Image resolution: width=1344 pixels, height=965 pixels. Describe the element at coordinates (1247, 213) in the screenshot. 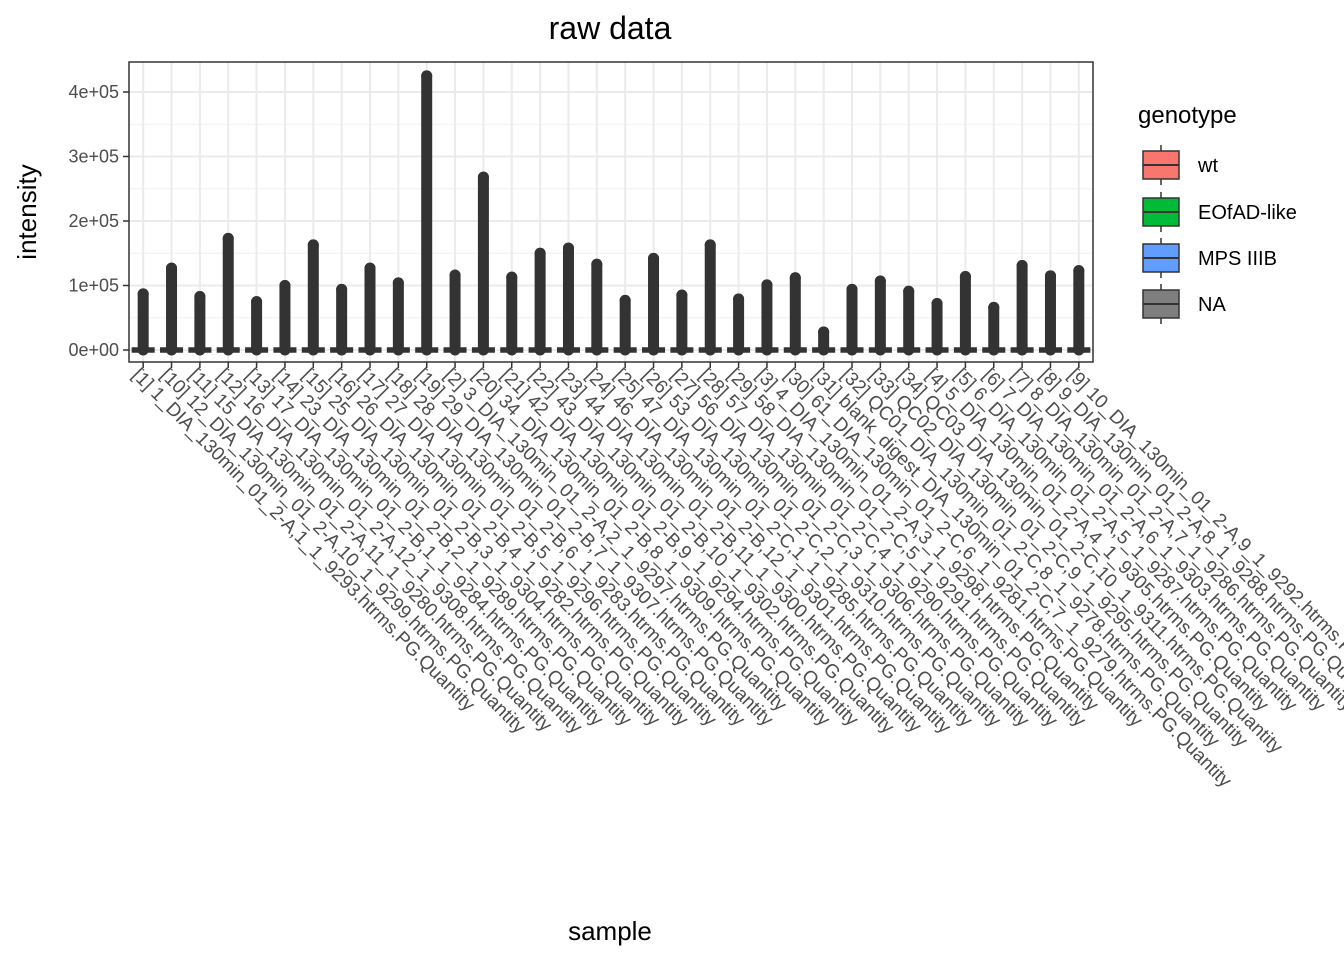

I see `legend-label: EOfAD-like` at that location.